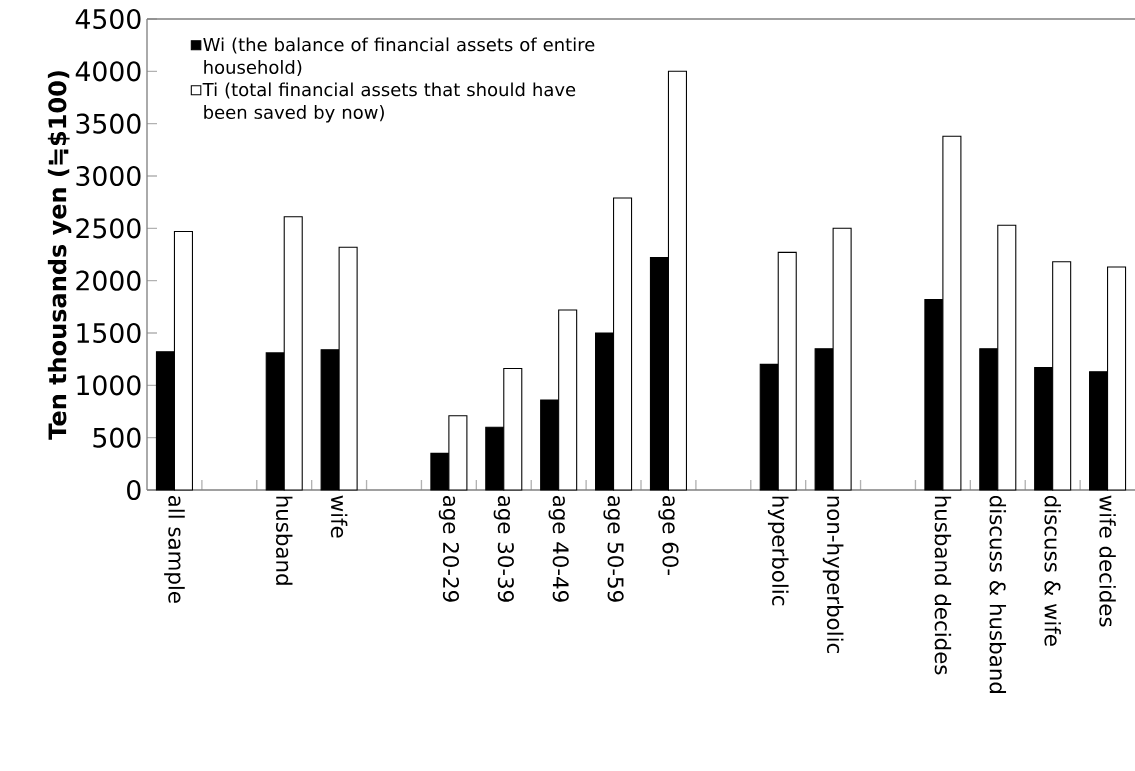  I want to click on y-tick-label: 1500, so click(109, 333).